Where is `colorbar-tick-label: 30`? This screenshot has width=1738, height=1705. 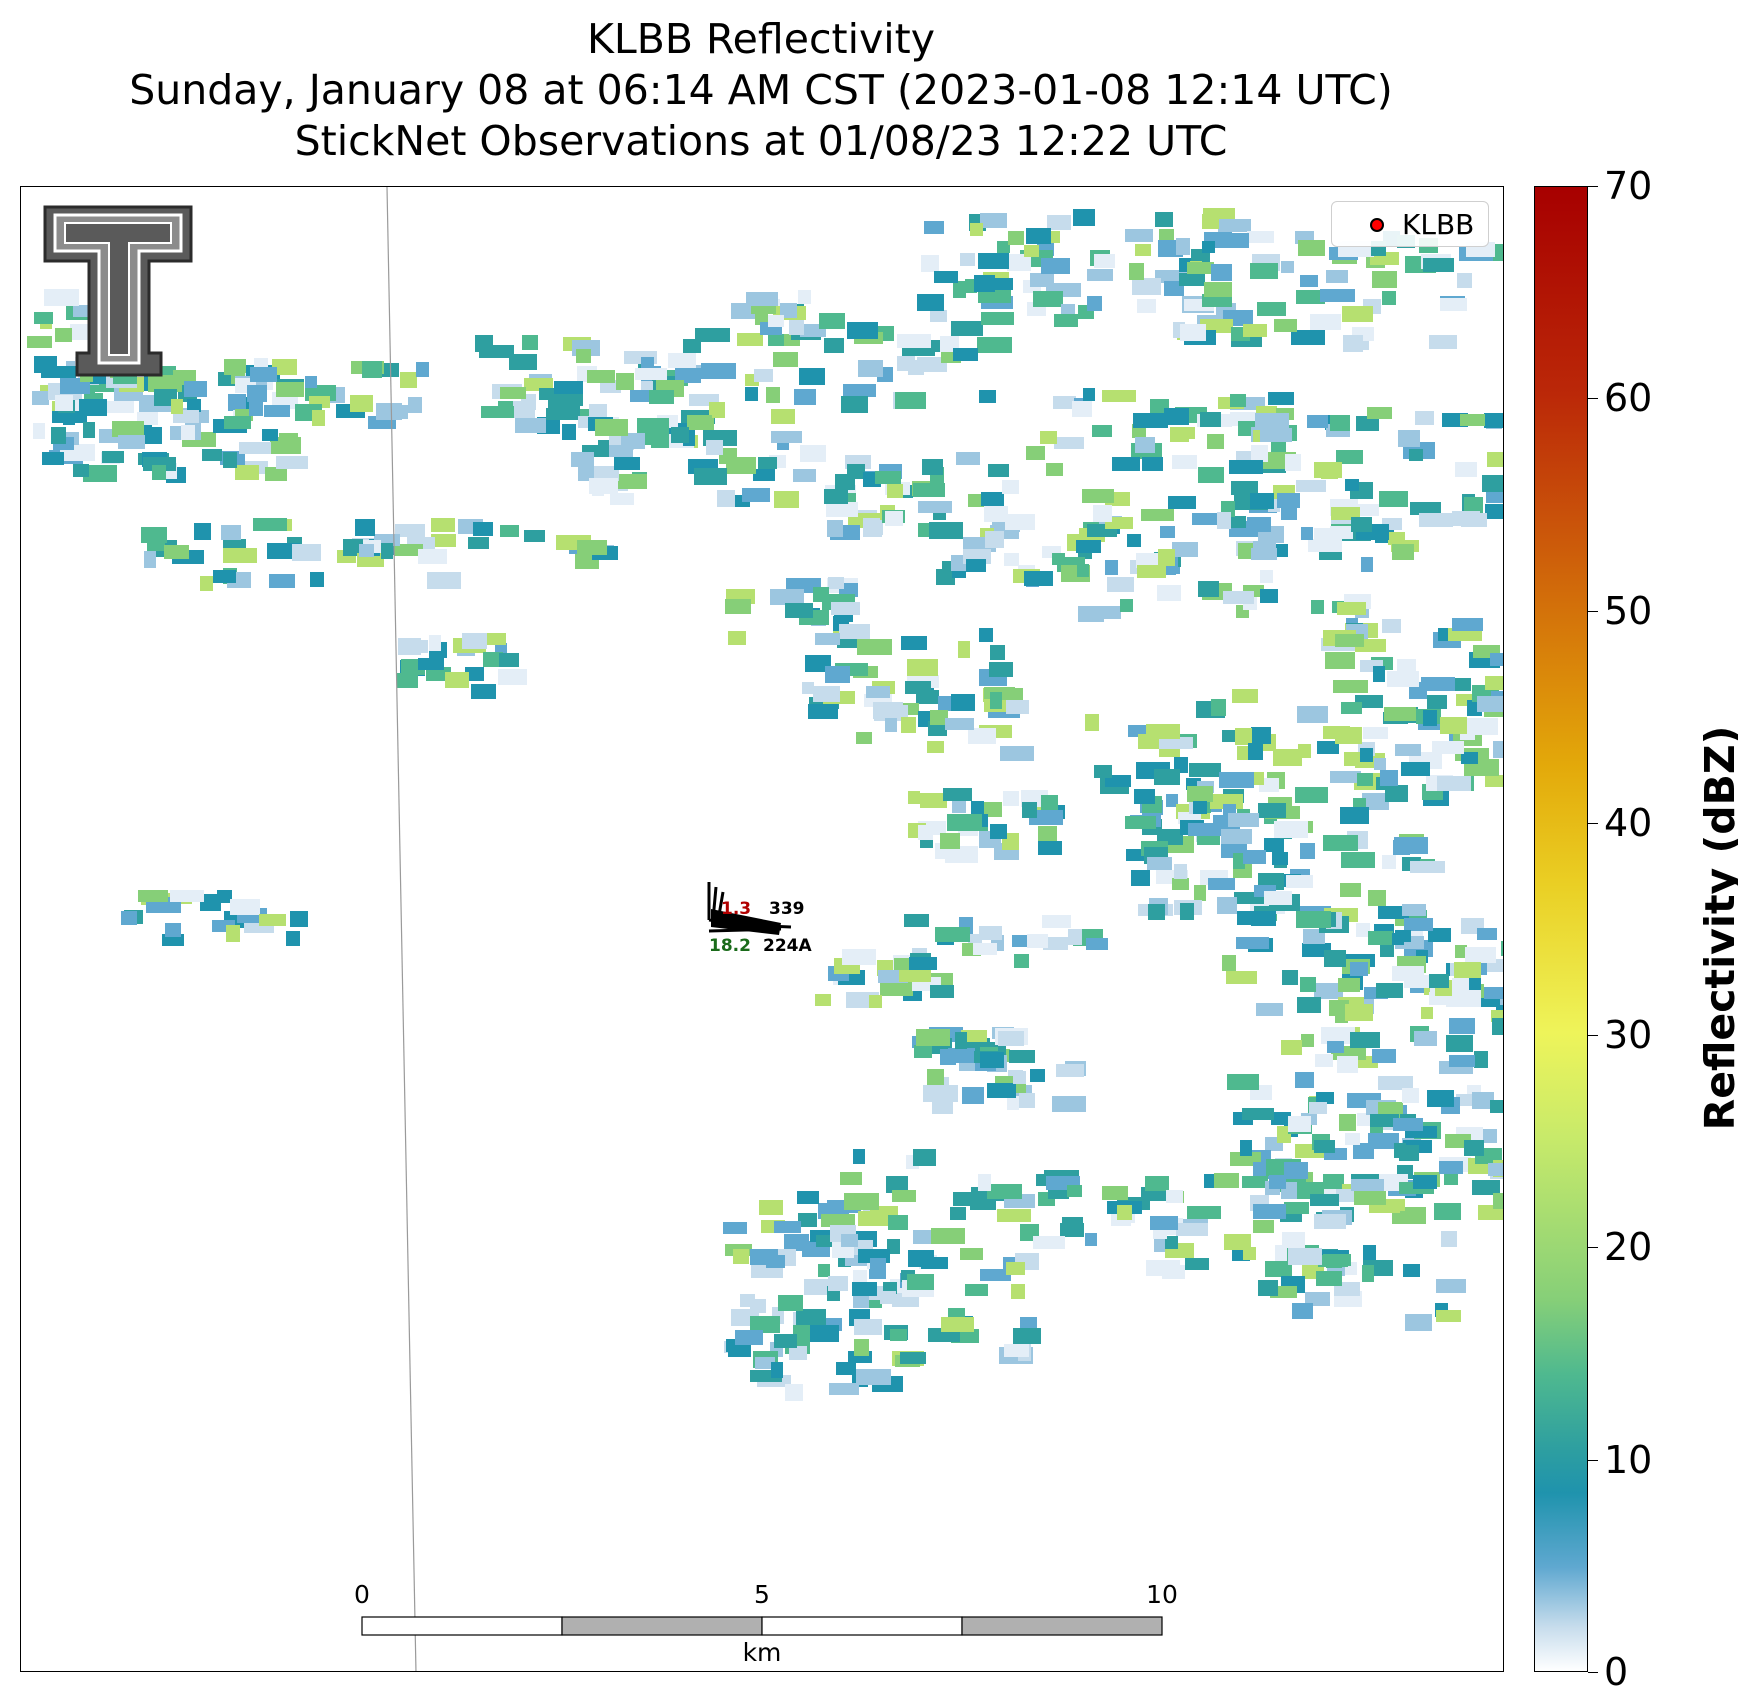 colorbar-tick-label: 30 is located at coordinates (1628, 1035).